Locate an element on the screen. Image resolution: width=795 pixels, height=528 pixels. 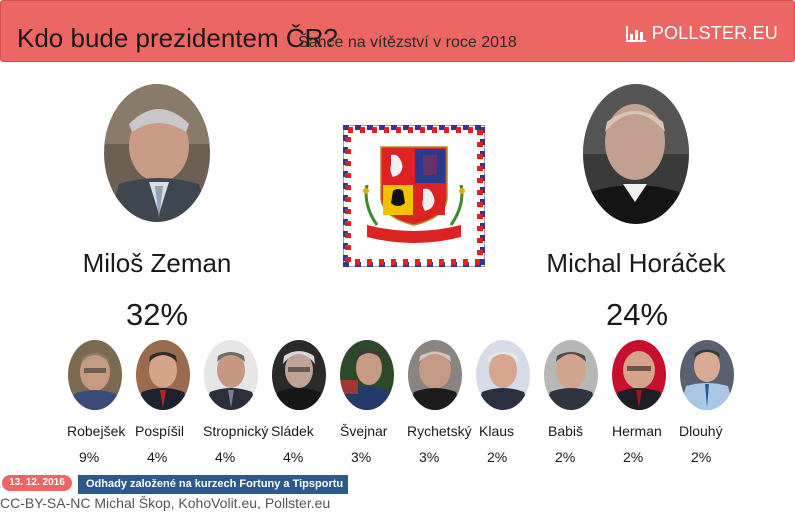
portrait-svejnar is located at coordinates (367, 375).